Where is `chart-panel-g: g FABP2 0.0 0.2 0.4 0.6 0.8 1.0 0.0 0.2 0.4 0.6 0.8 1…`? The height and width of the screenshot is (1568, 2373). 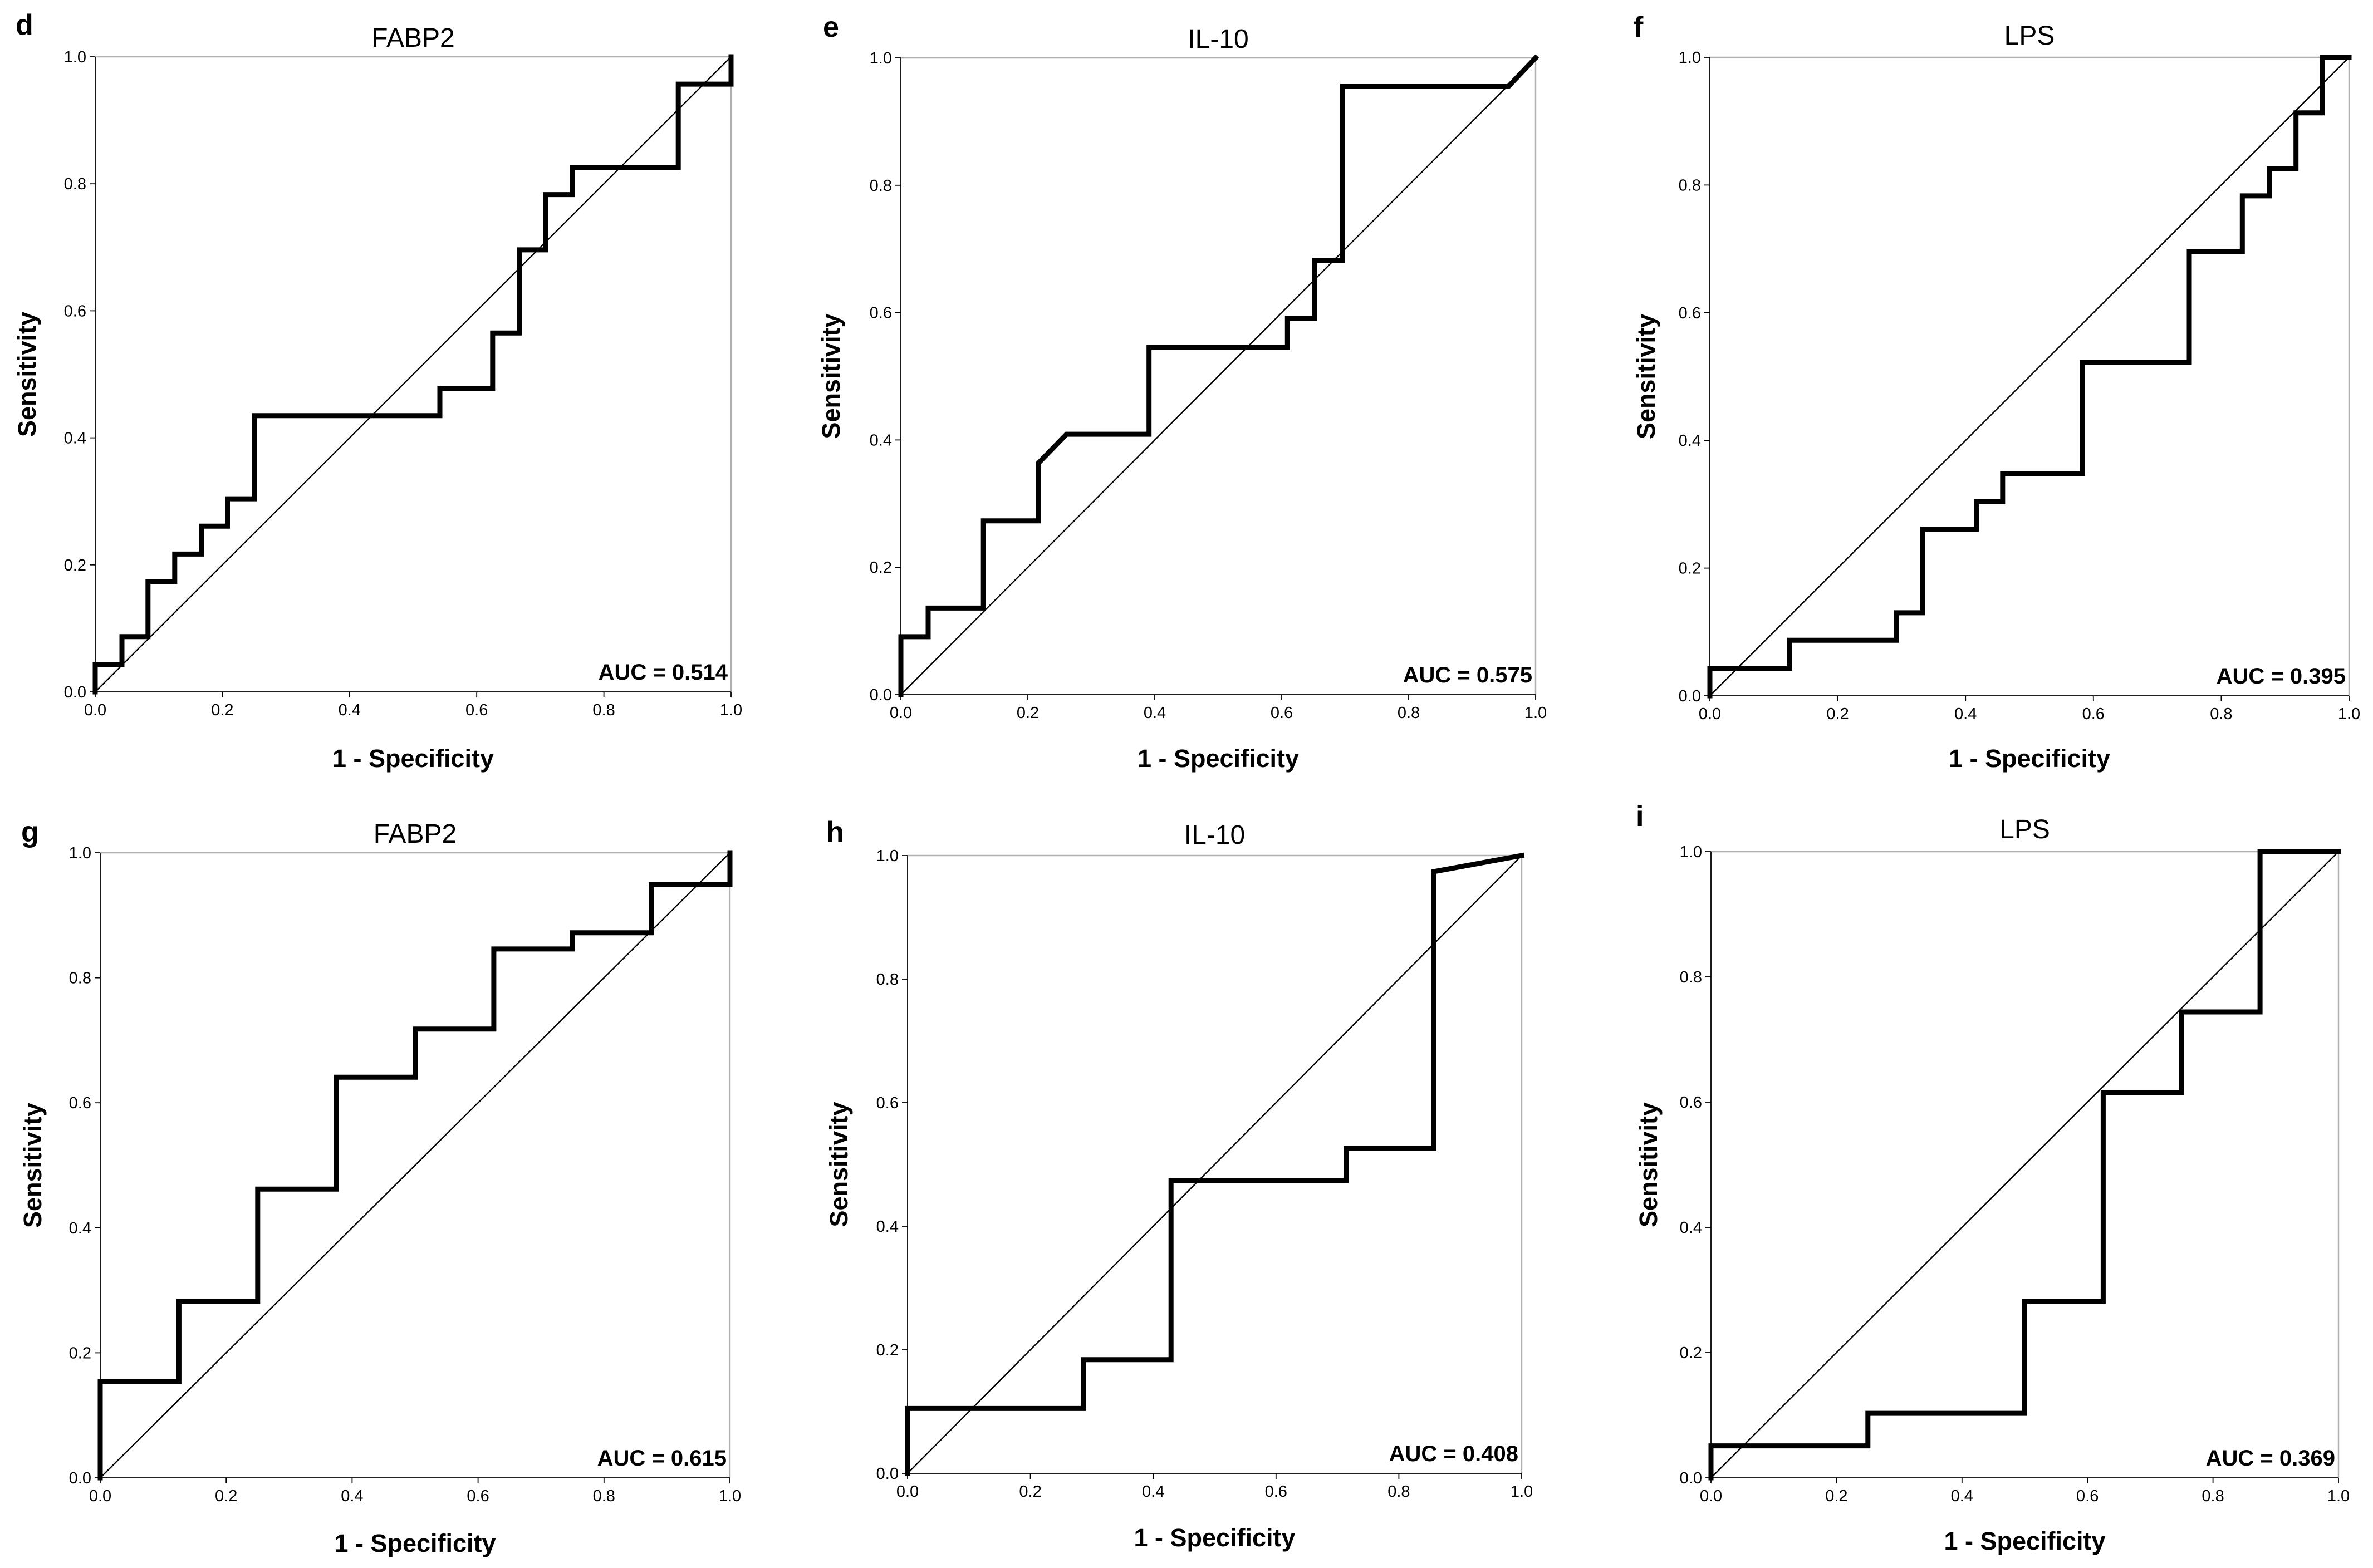 chart-panel-g: g FABP2 0.0 0.2 0.4 0.6 0.8 1.0 0.0 0.2 0.4 0.6 0.8 1… is located at coordinates (379, 1186).